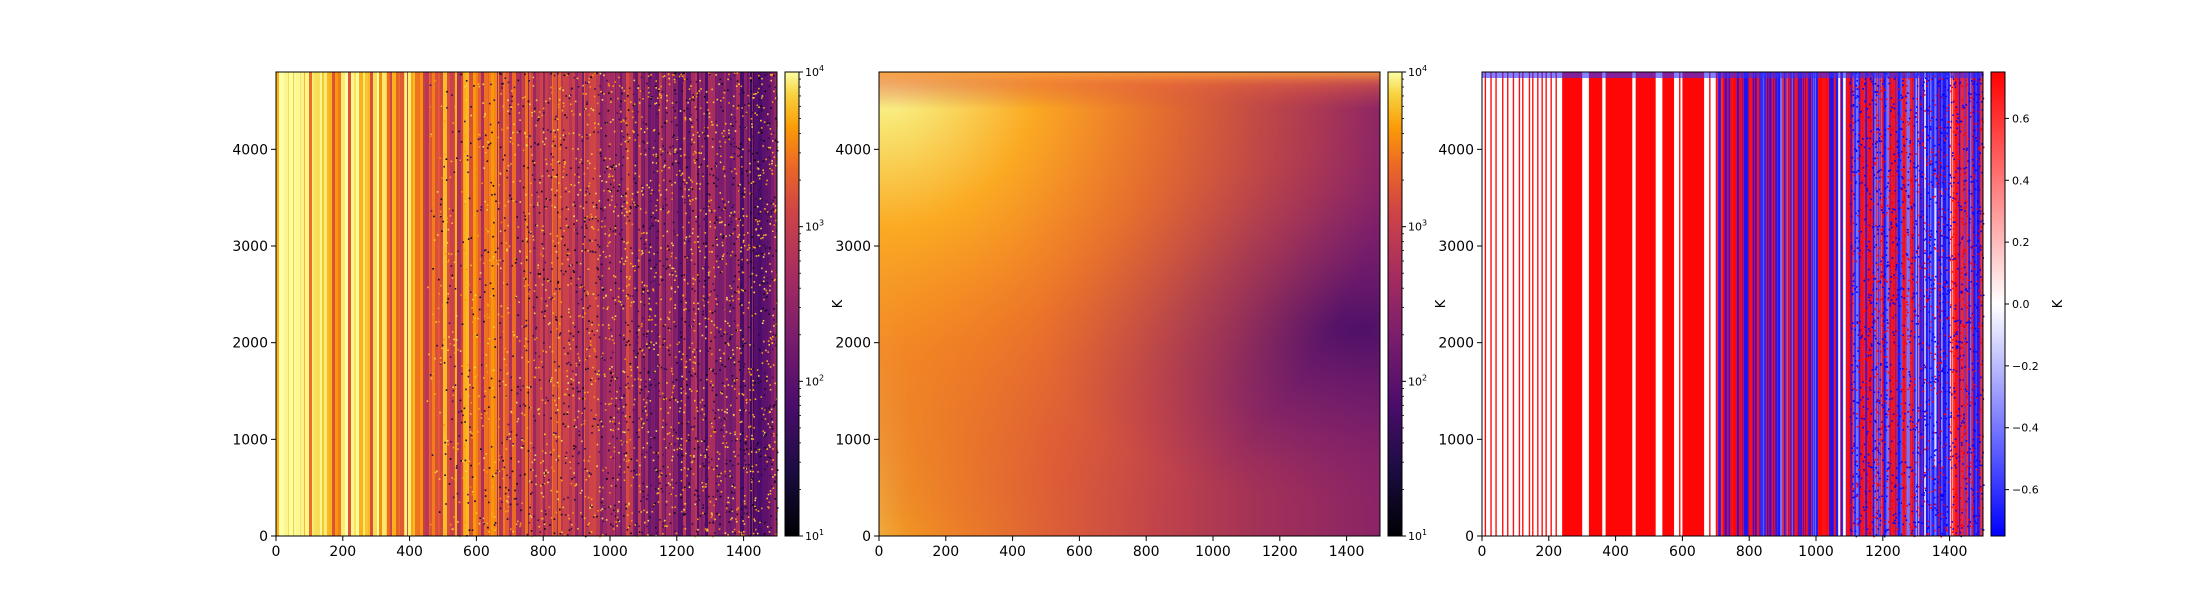 The width and height of the screenshot is (2200, 600). Describe the element at coordinates (1572, 304) in the screenshot. I see `image-red-band` at that location.